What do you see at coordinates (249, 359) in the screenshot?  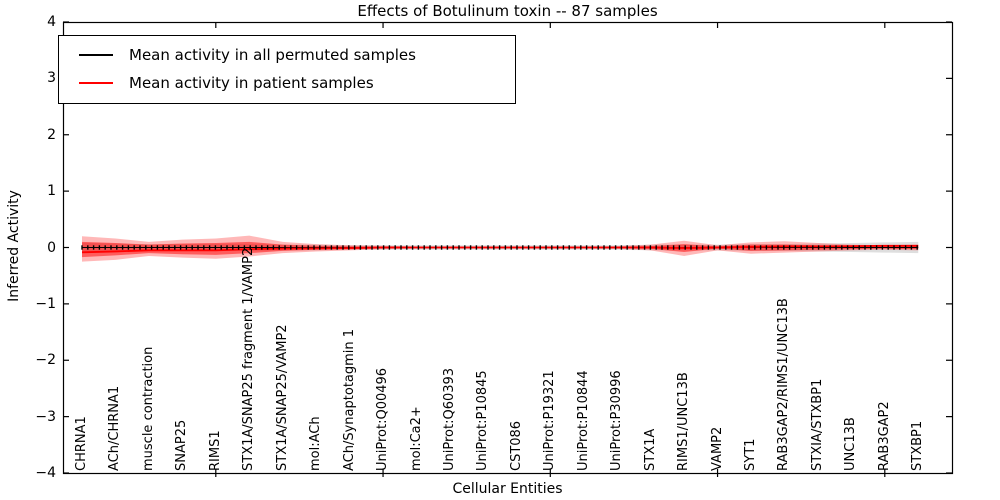 I see `x-tick-label: STX1A/SNAP25 fragment 1/VAMP2` at bounding box center [249, 359].